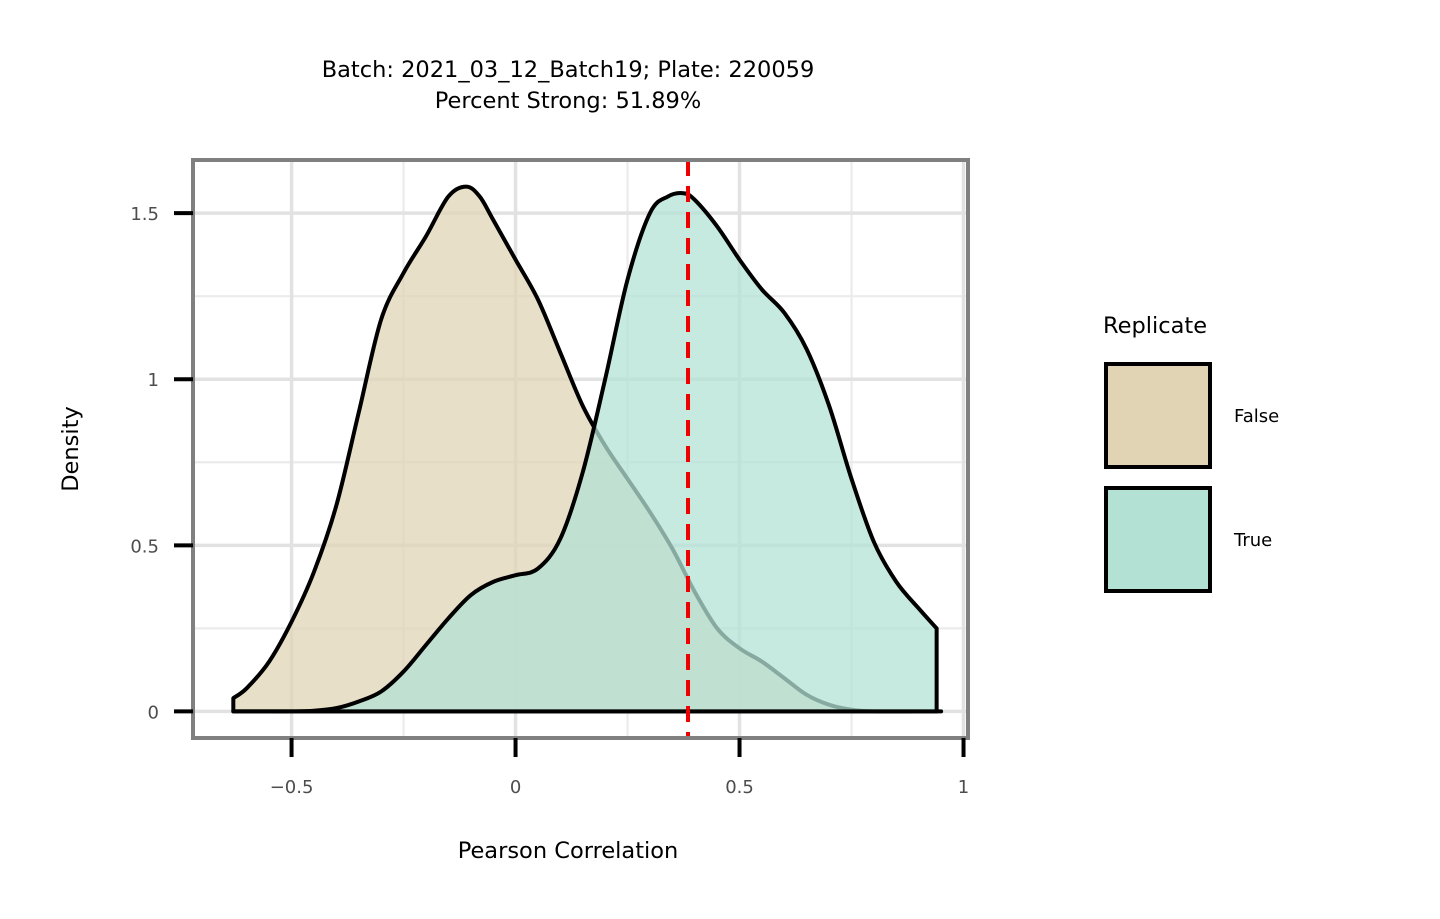  Describe the element at coordinates (1256, 416) in the screenshot. I see `legend-label-false: False` at that location.